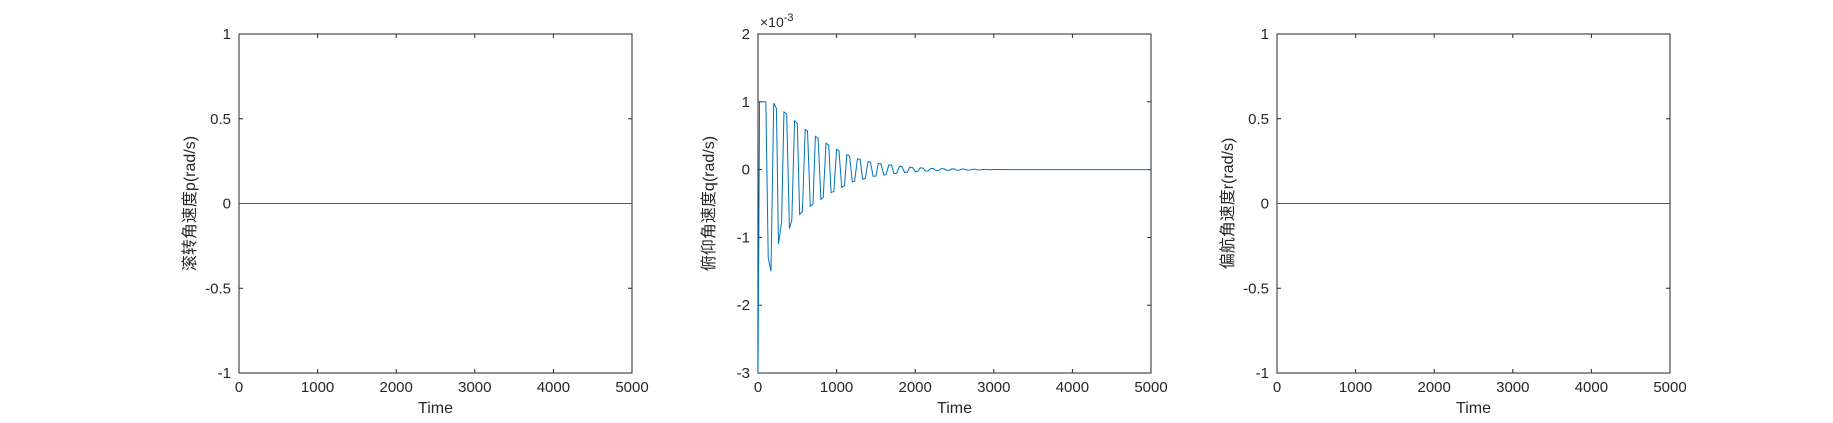 This screenshot has height=423, width=1833. Describe the element at coordinates (1228, 204) in the screenshot. I see `y-axis-label: 偏航角速度r(rad/s)` at that location.